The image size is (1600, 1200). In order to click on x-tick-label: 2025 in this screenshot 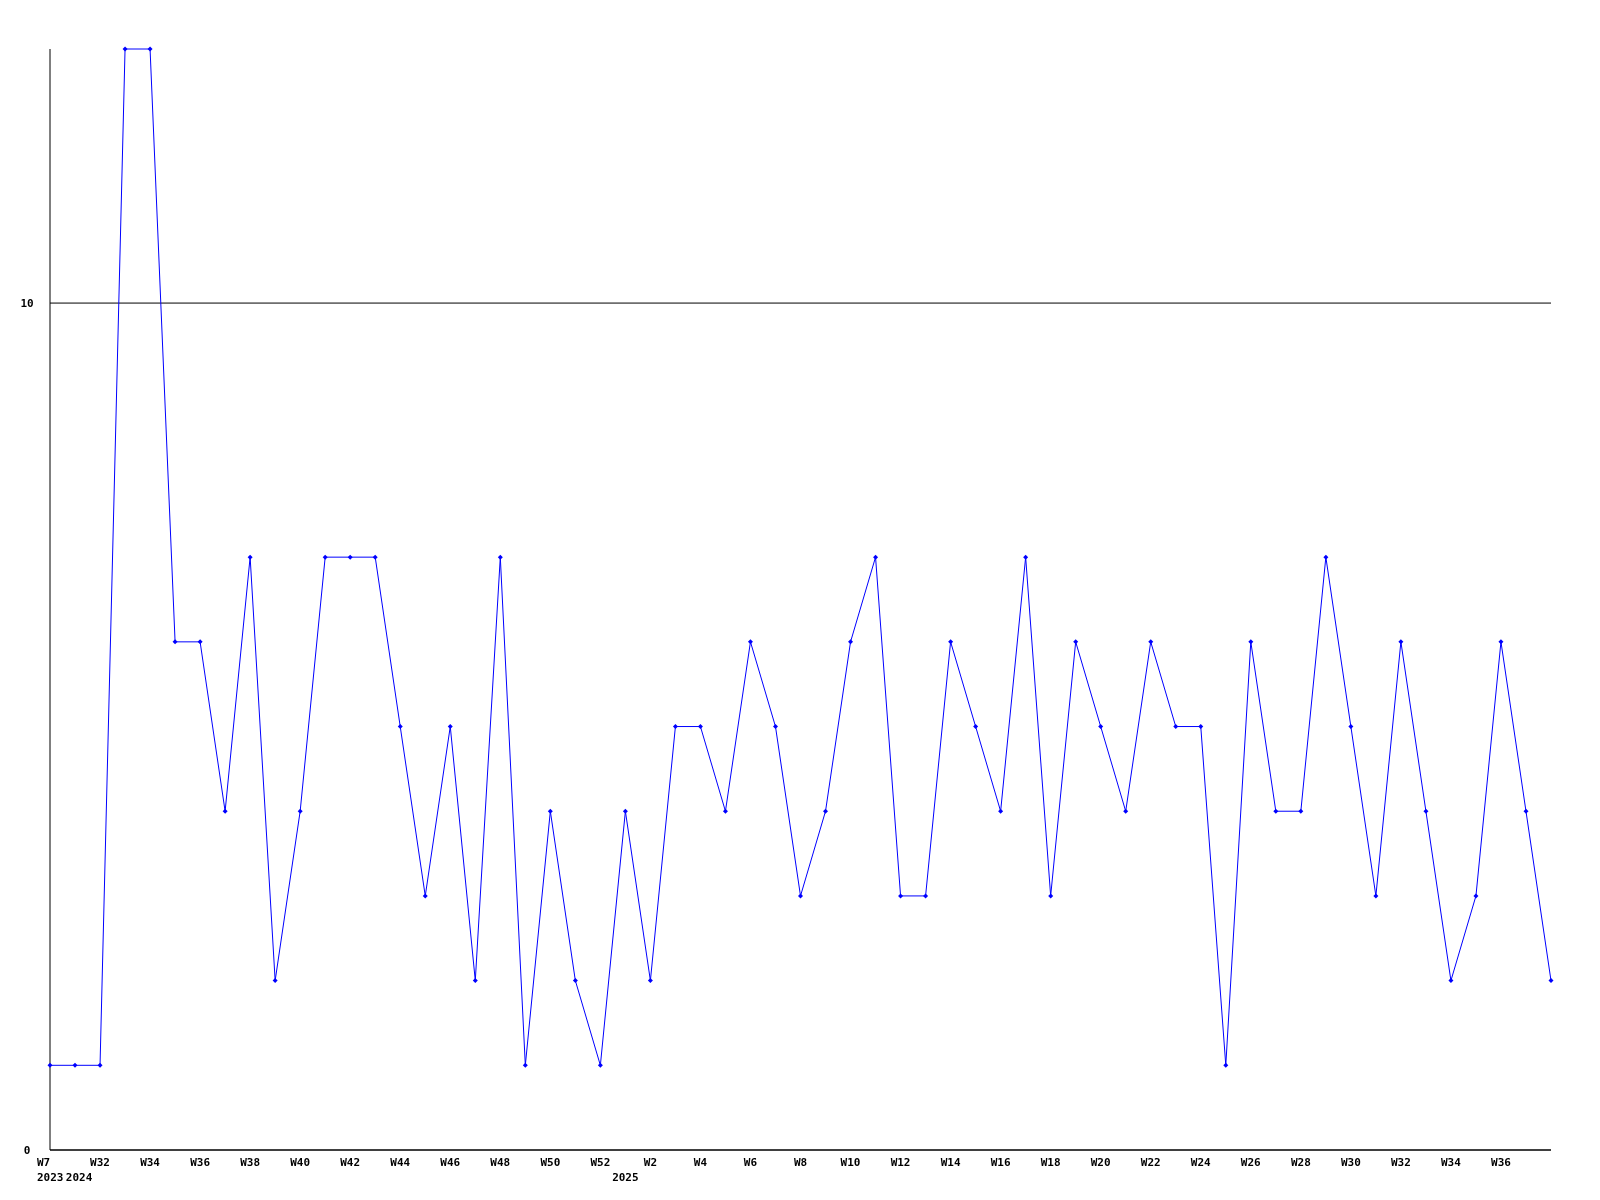, I will do `click(625, 1177)`.